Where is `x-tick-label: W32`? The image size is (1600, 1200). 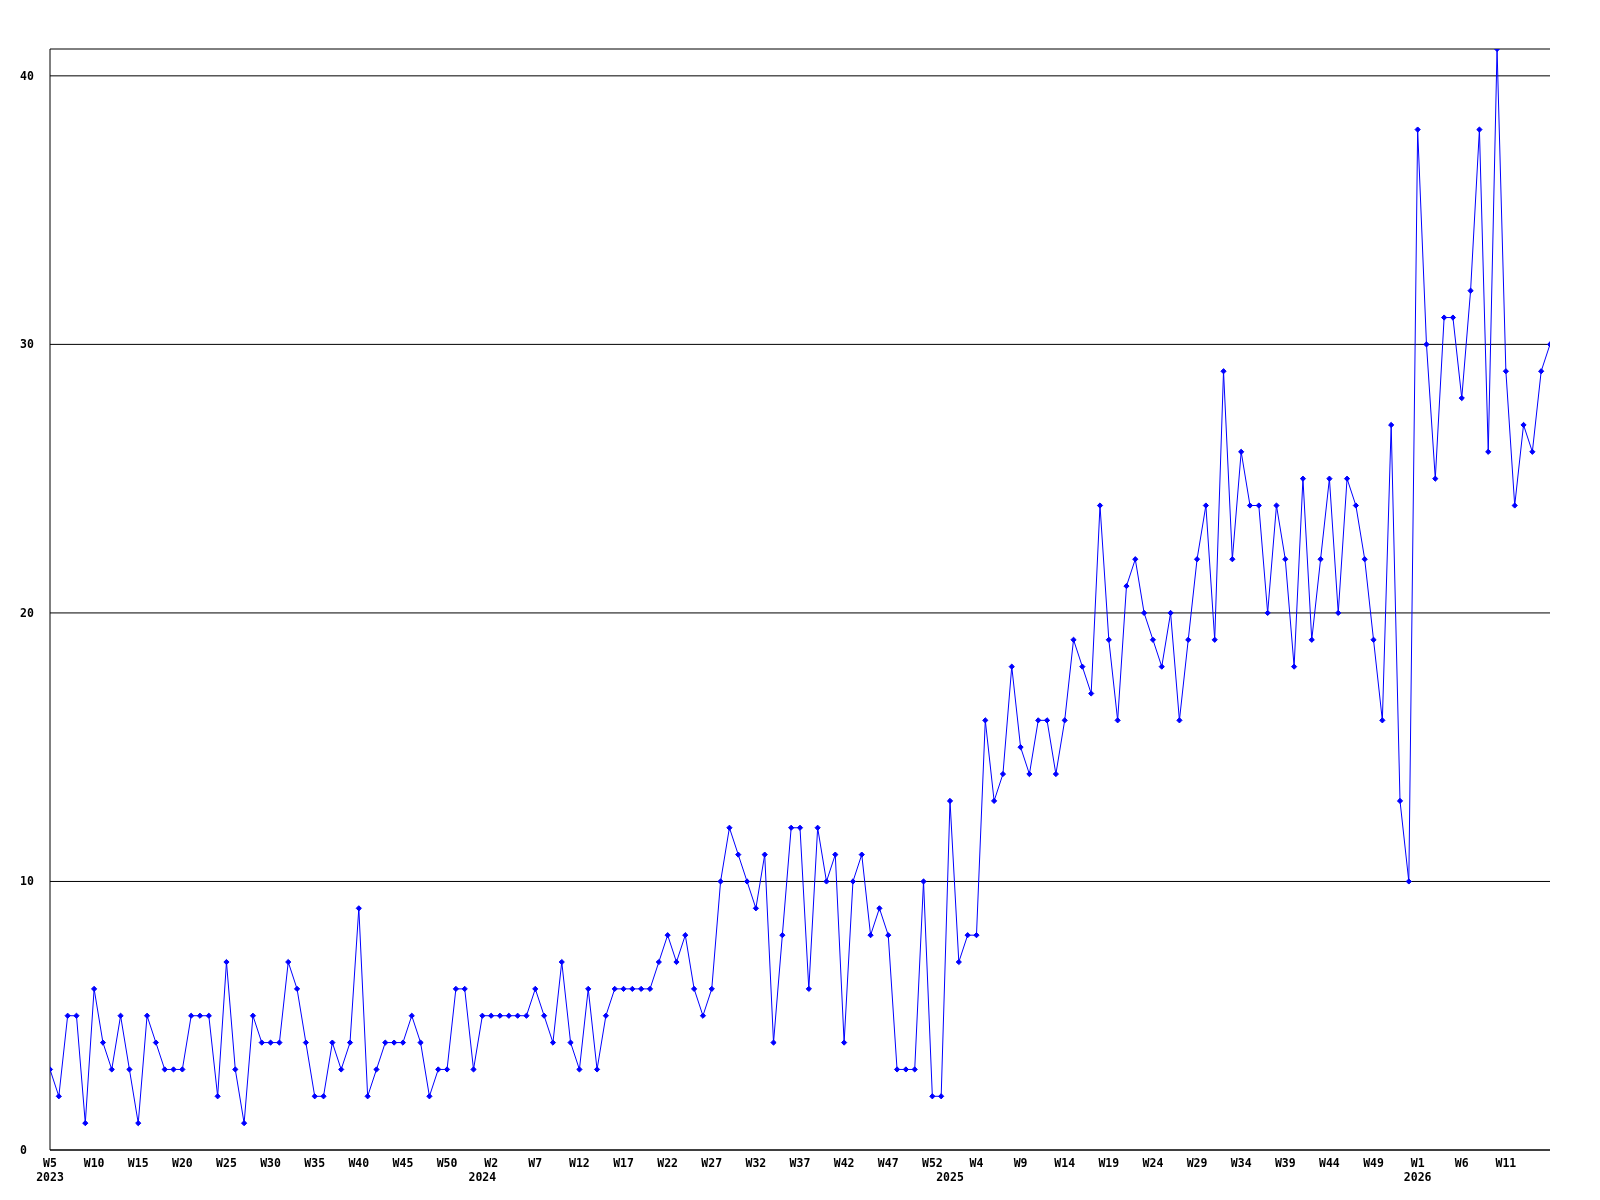
x-tick-label: W32 is located at coordinates (756, 1163).